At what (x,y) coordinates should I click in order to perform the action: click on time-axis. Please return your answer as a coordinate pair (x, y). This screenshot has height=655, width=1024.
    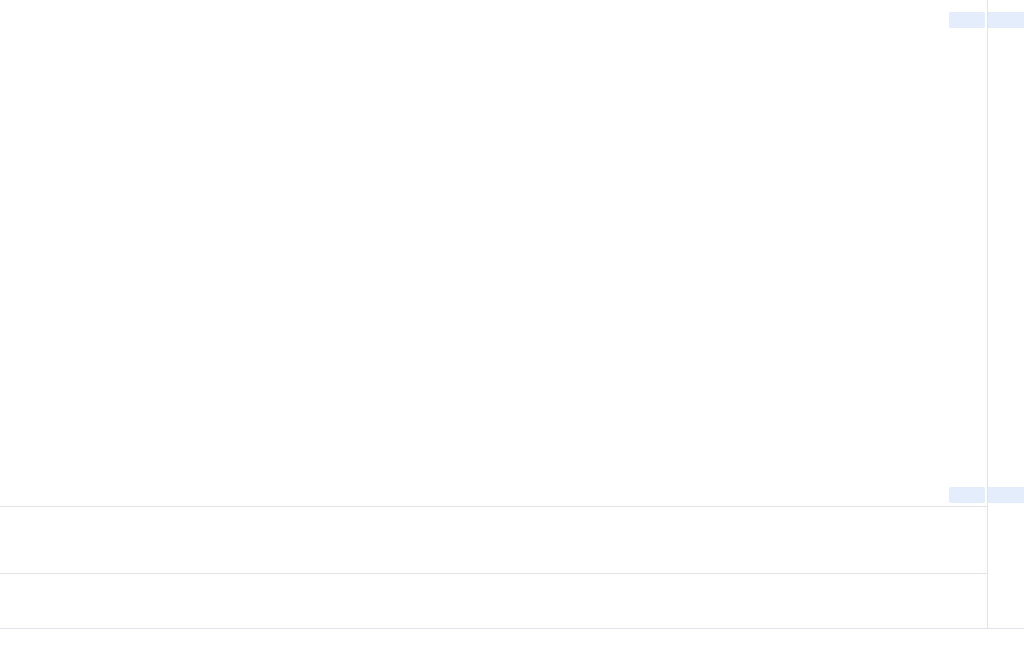
    Looking at the image, I should click on (512, 641).